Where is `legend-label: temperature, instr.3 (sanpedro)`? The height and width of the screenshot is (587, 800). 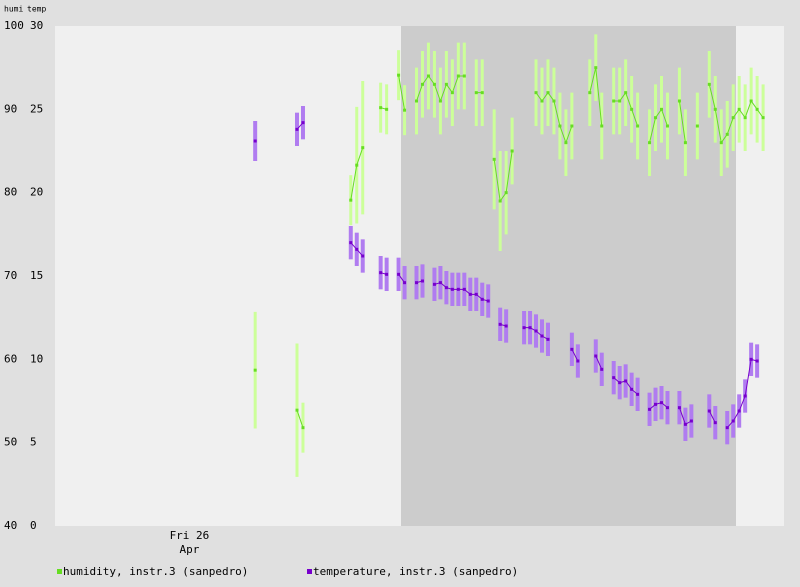 legend-label: temperature, instr.3 (sanpedro) is located at coordinates (415, 571).